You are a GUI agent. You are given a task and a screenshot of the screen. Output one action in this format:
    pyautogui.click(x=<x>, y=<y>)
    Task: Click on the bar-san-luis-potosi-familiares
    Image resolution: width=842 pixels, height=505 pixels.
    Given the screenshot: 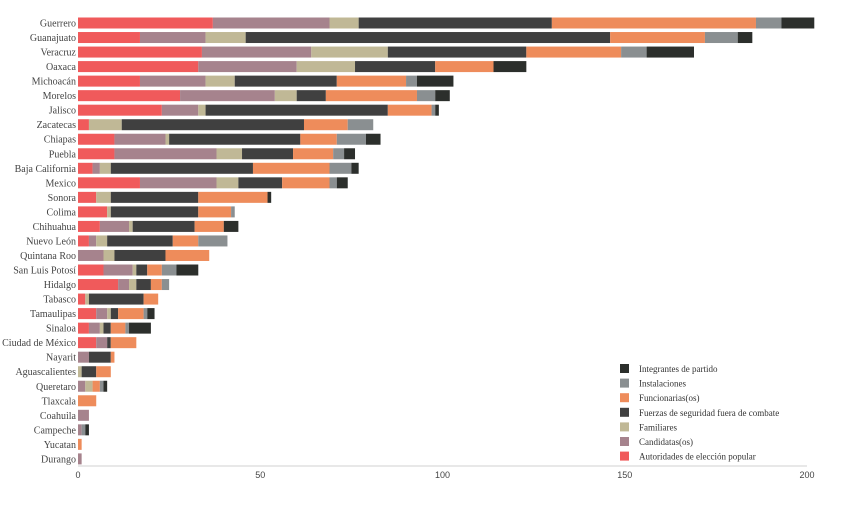 What is the action you would take?
    pyautogui.click(x=134, y=270)
    